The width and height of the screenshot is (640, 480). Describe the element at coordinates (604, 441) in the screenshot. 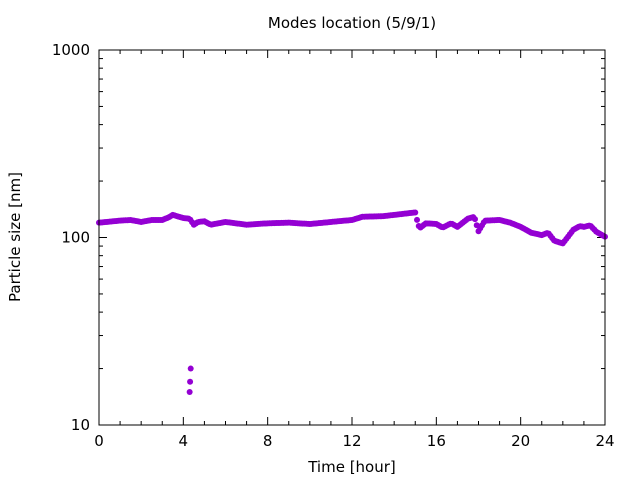

I see `x-tick-label: 24` at that location.